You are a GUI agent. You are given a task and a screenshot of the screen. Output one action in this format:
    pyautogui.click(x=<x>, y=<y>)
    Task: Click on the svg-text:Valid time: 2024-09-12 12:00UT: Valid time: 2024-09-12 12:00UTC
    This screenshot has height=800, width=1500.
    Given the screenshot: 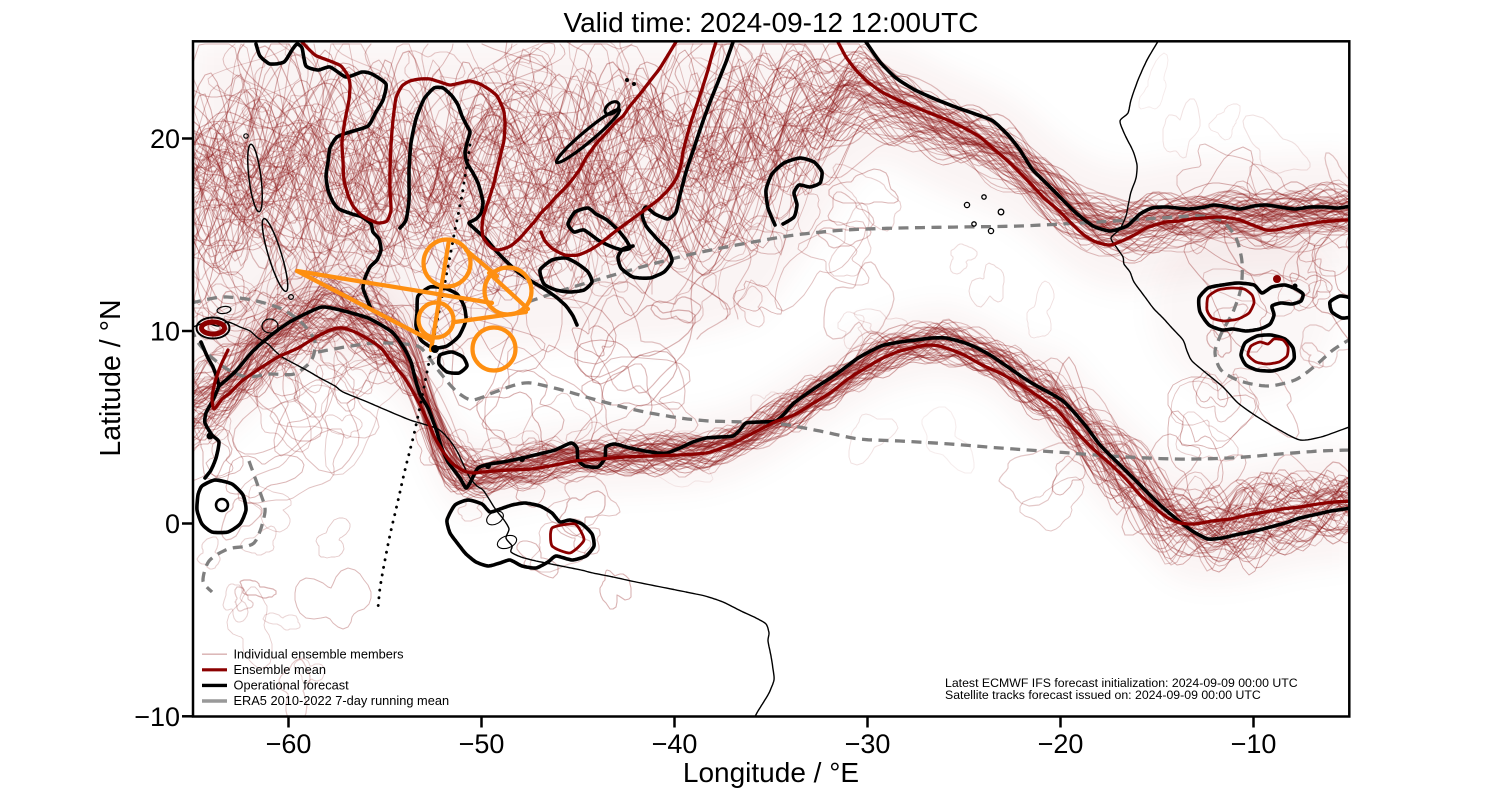 What is the action you would take?
    pyautogui.click(x=770, y=22)
    